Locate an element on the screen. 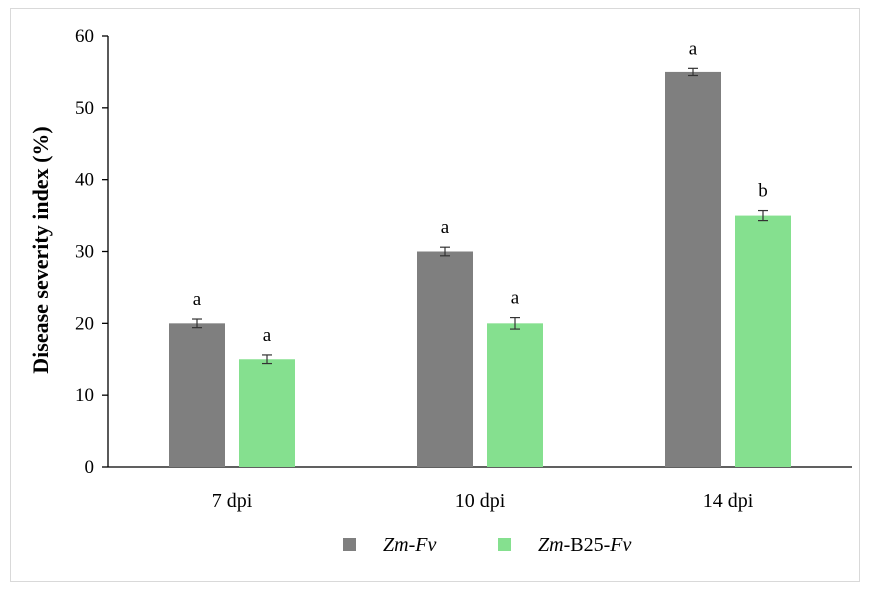  y-tick-label: 50 is located at coordinates (84, 108).